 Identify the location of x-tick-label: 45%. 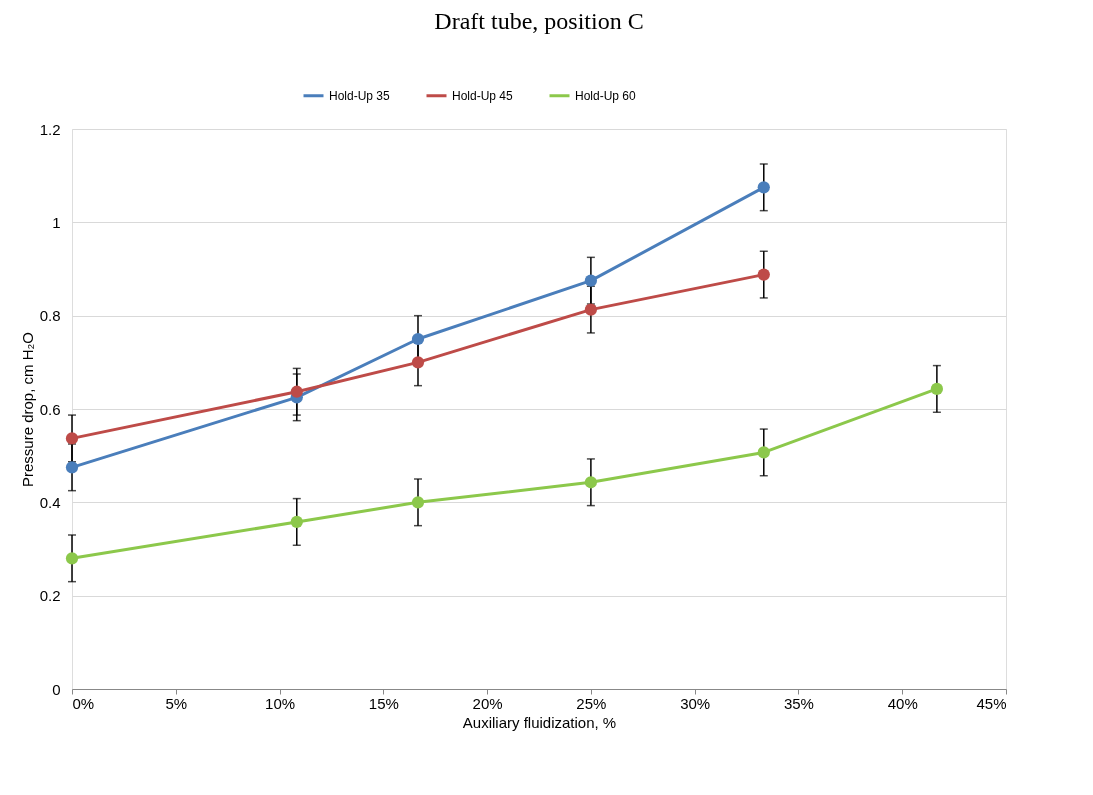
(991, 703).